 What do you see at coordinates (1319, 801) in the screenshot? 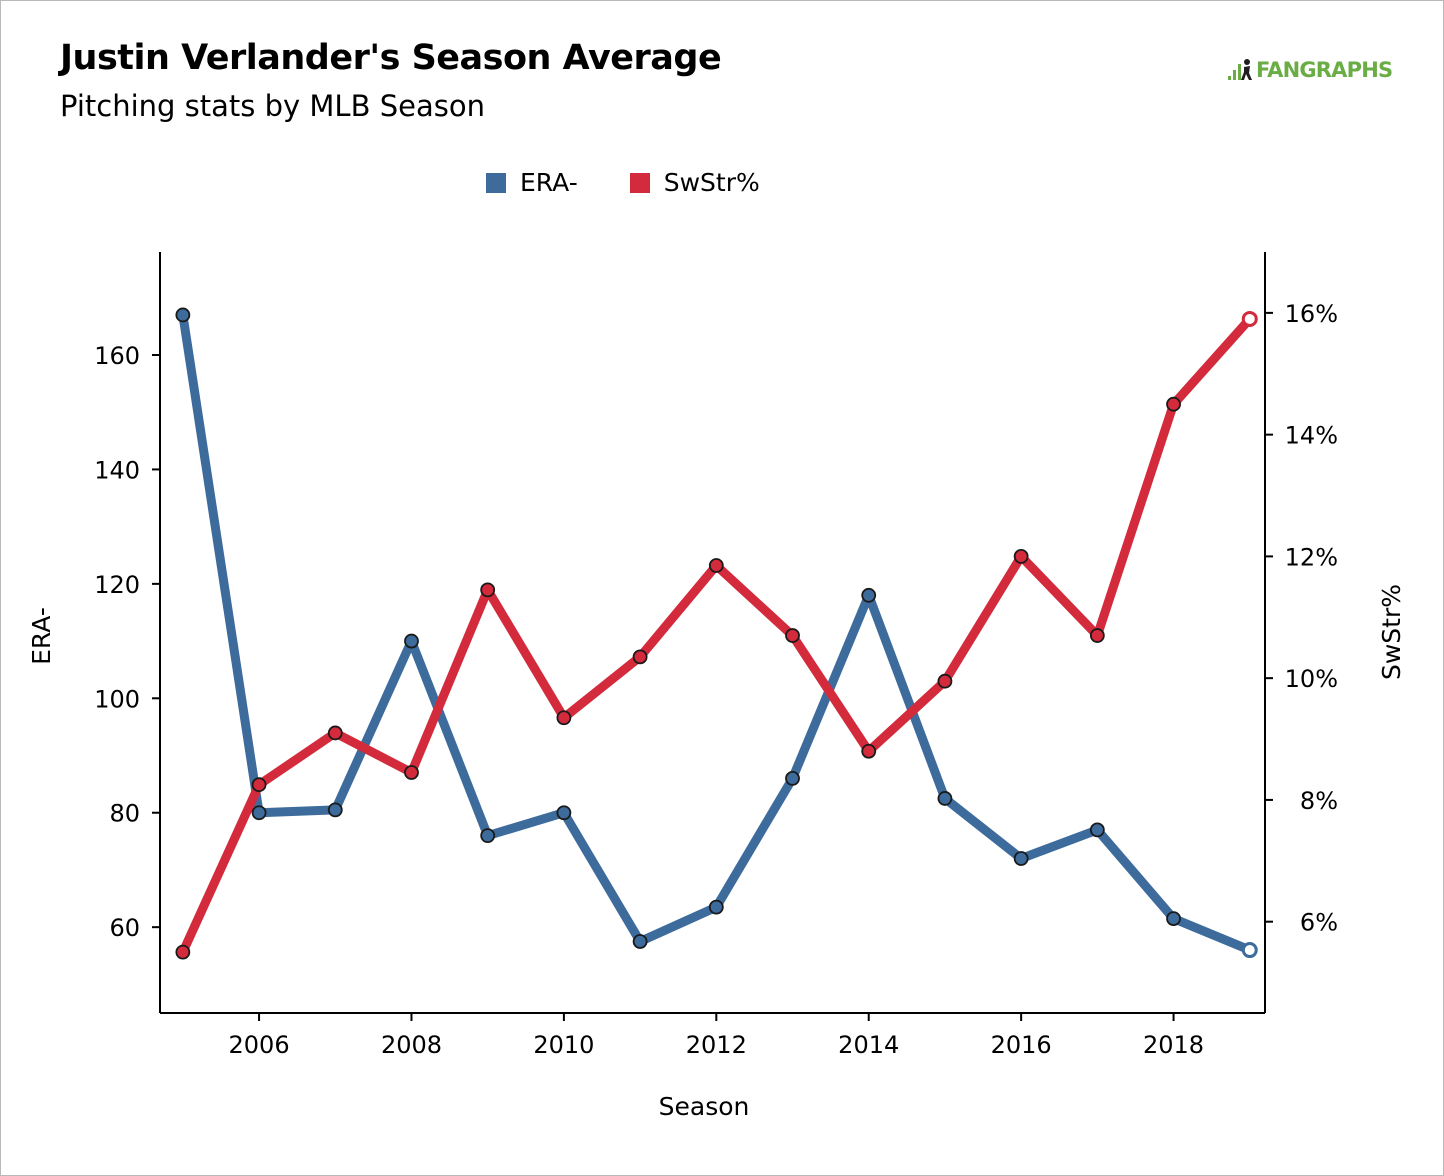
I see `y-right-tick-label: 8%` at bounding box center [1319, 801].